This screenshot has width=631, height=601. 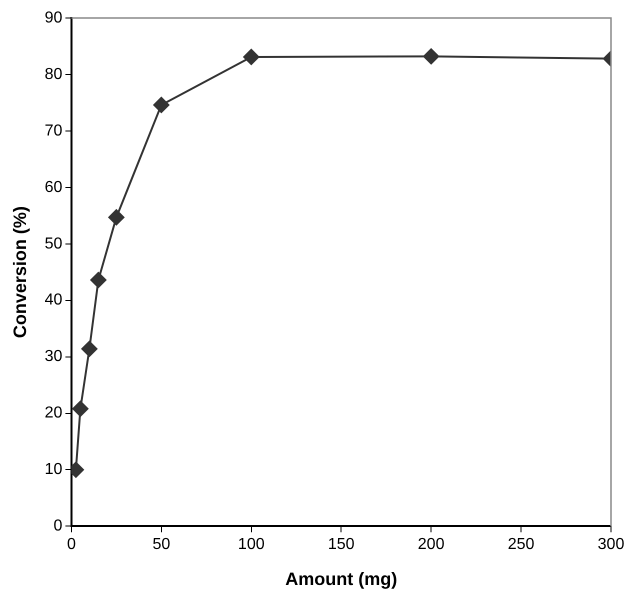 What do you see at coordinates (341, 545) in the screenshot?
I see `x-tick-label: 150` at bounding box center [341, 545].